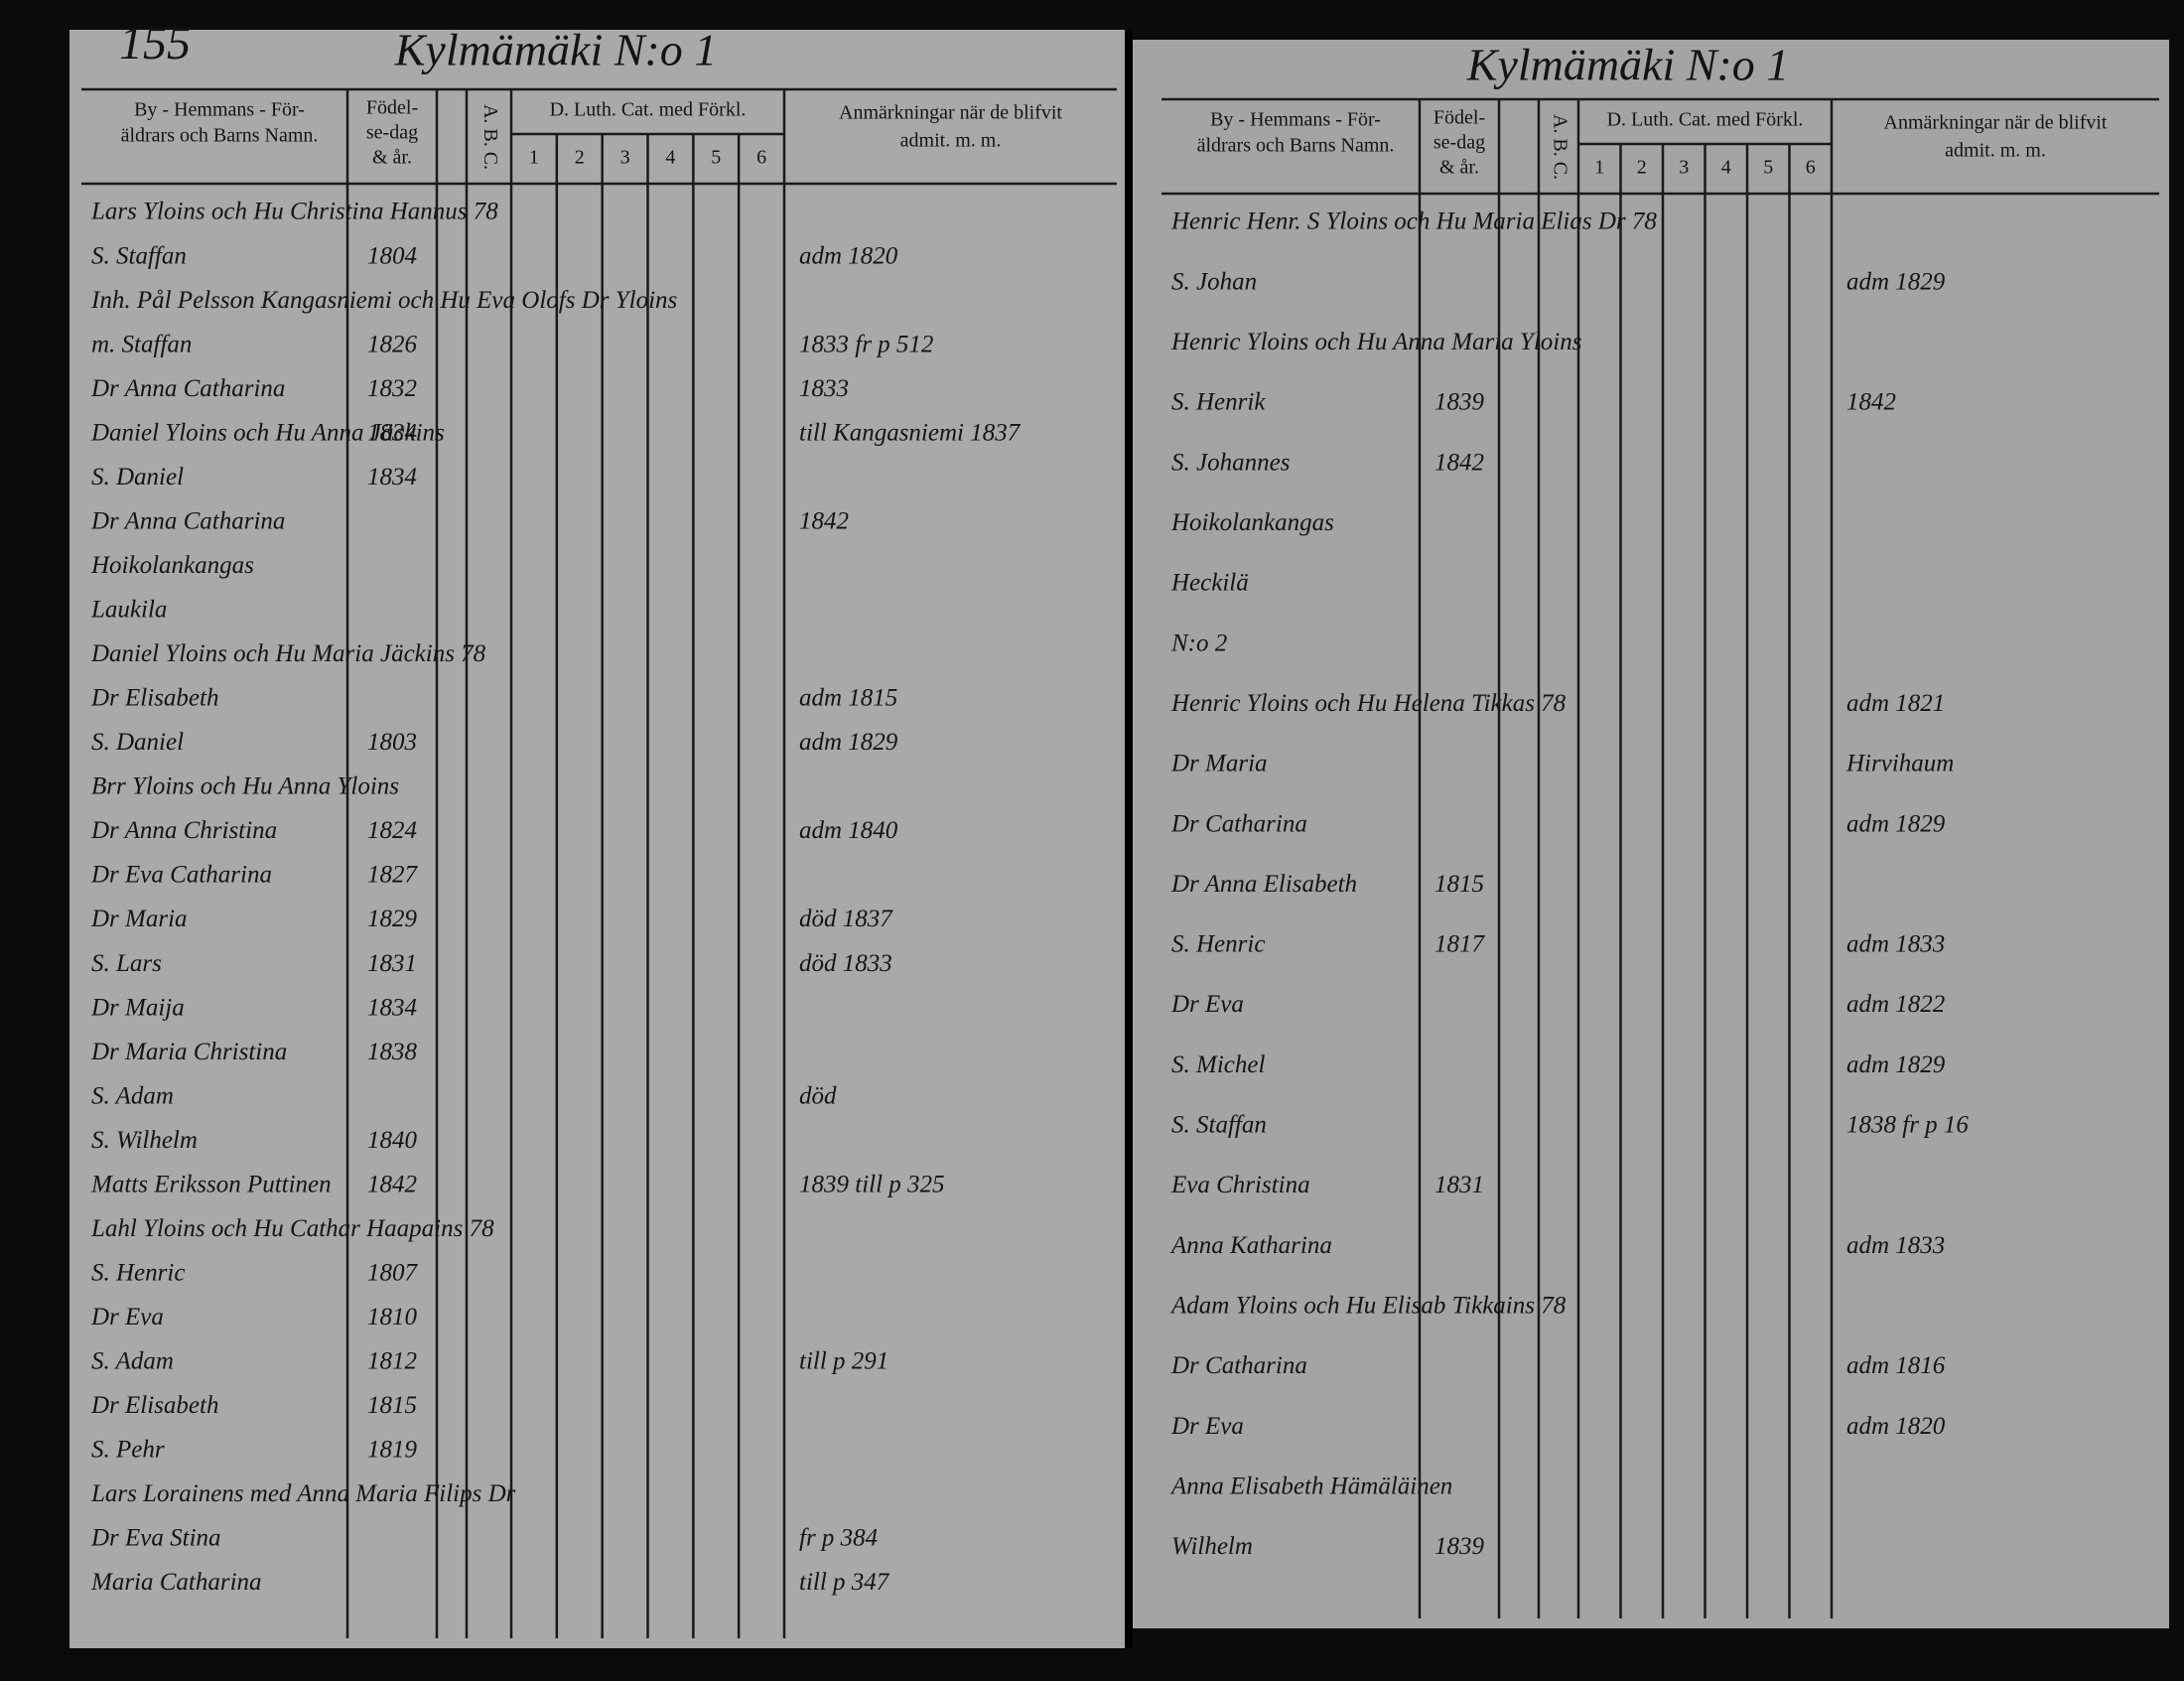 This screenshot has width=2184, height=1681. Describe the element at coordinates (392, 388) in the screenshot. I see `entry-born: 1832` at that location.